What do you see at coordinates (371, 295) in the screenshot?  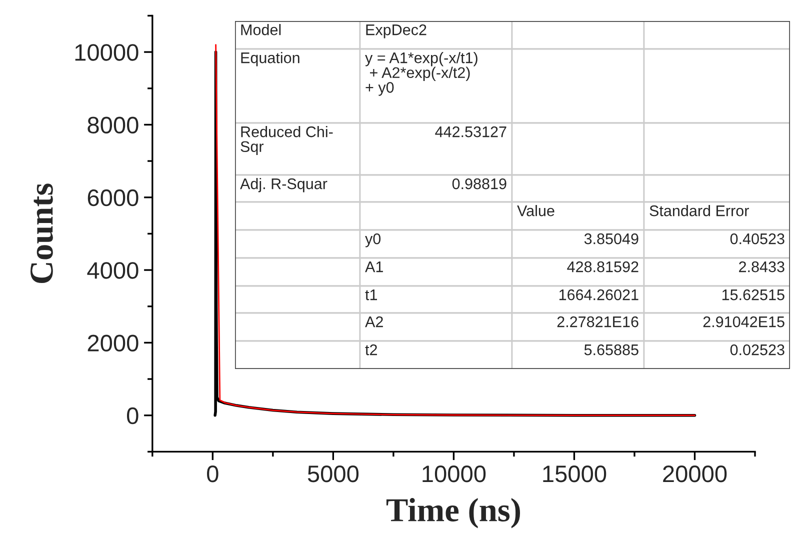 I see `annotation: t1` at bounding box center [371, 295].